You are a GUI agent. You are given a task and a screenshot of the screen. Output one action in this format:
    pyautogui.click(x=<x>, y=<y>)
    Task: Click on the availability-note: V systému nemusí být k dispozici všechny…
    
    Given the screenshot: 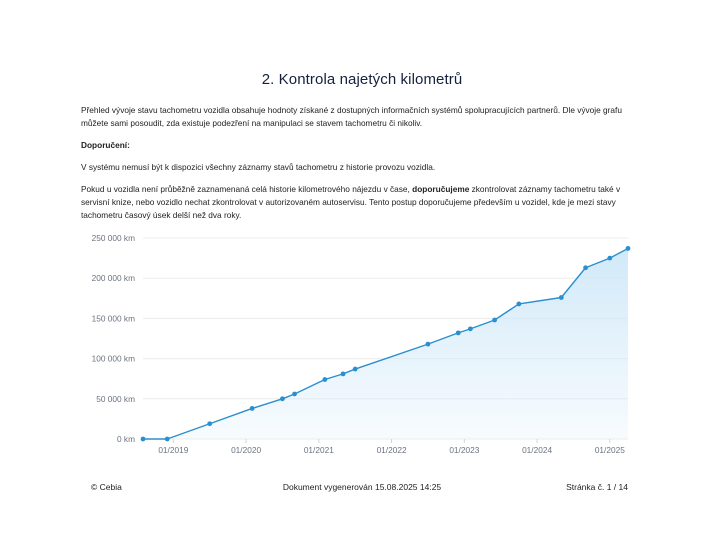 What is the action you would take?
    pyautogui.click(x=258, y=167)
    